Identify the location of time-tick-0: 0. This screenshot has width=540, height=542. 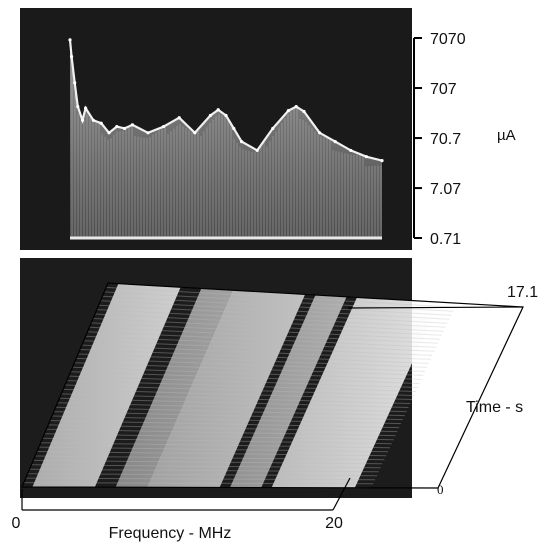
(440, 489).